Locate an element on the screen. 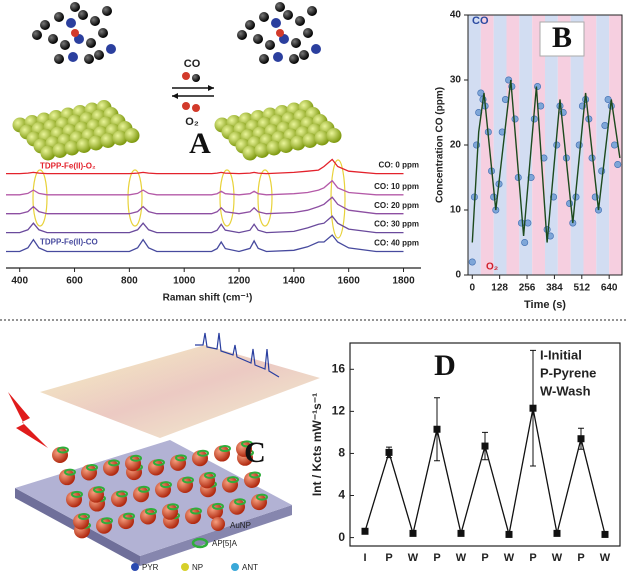  co-atom is located at coordinates (186, 76).